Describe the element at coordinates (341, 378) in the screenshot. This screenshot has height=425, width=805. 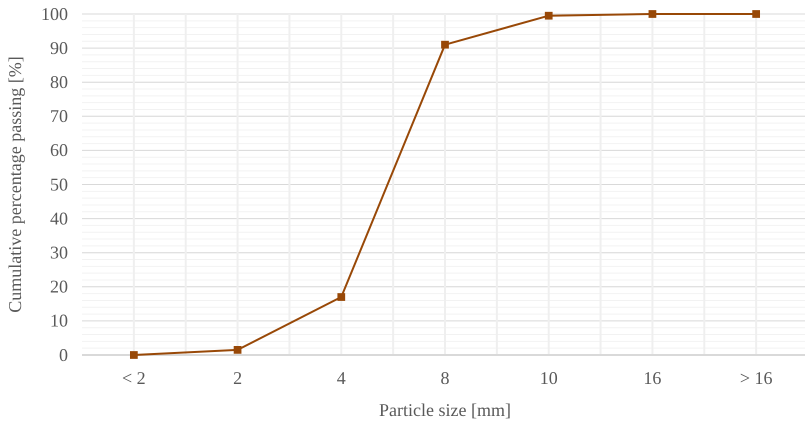
I see `x-tick-label: 4` at that location.